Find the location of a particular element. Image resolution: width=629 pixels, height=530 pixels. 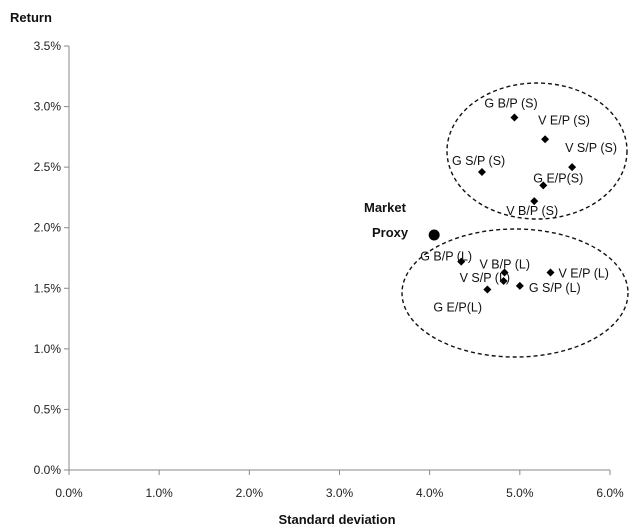

y-tick-label: 0.0% is located at coordinates (48, 470).